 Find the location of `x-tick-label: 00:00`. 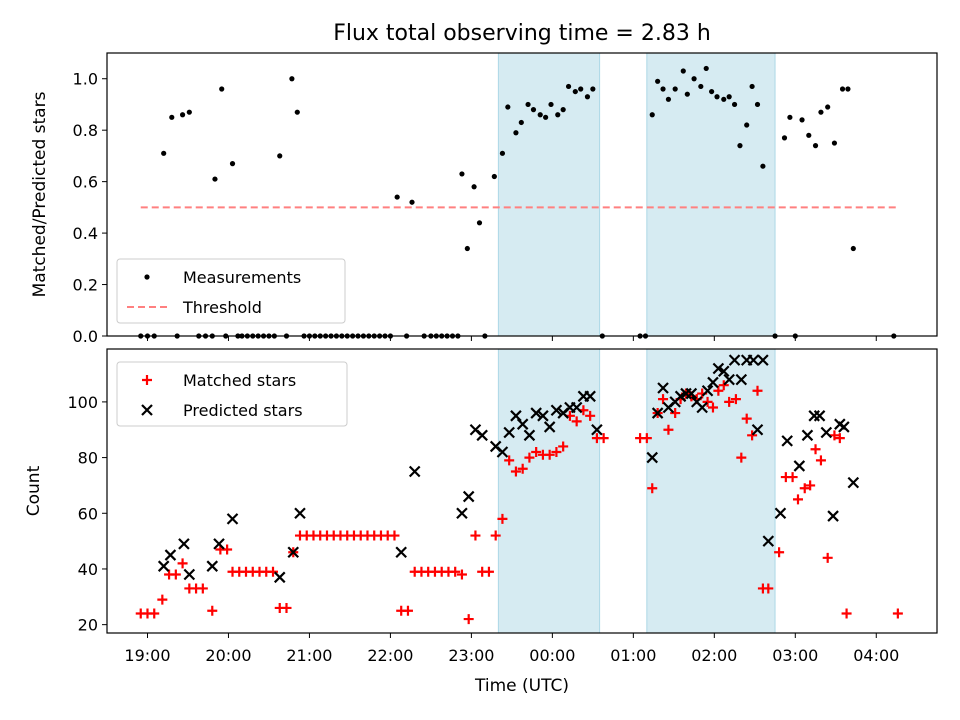

x-tick-label: 00:00 is located at coordinates (552, 655).